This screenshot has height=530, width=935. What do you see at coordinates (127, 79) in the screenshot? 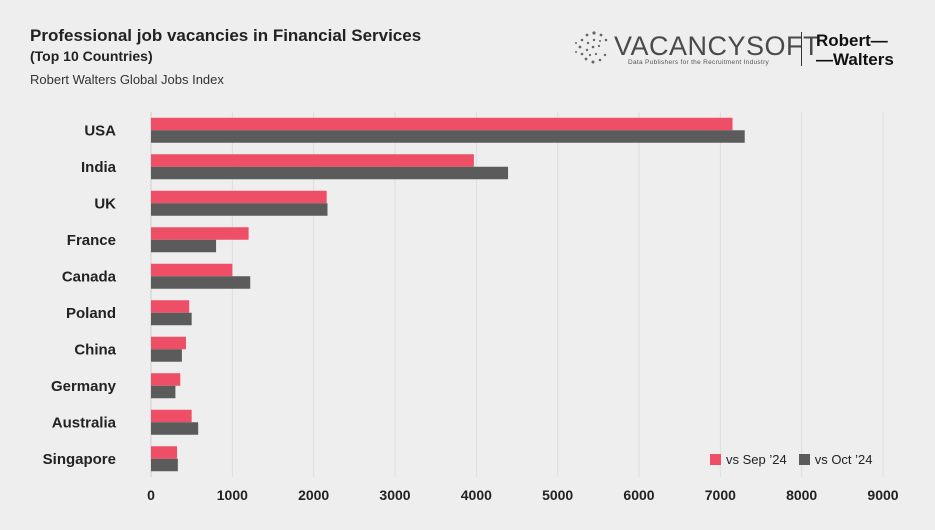
I see `chart-source: Robert Walters Global Jobs Index` at bounding box center [127, 79].